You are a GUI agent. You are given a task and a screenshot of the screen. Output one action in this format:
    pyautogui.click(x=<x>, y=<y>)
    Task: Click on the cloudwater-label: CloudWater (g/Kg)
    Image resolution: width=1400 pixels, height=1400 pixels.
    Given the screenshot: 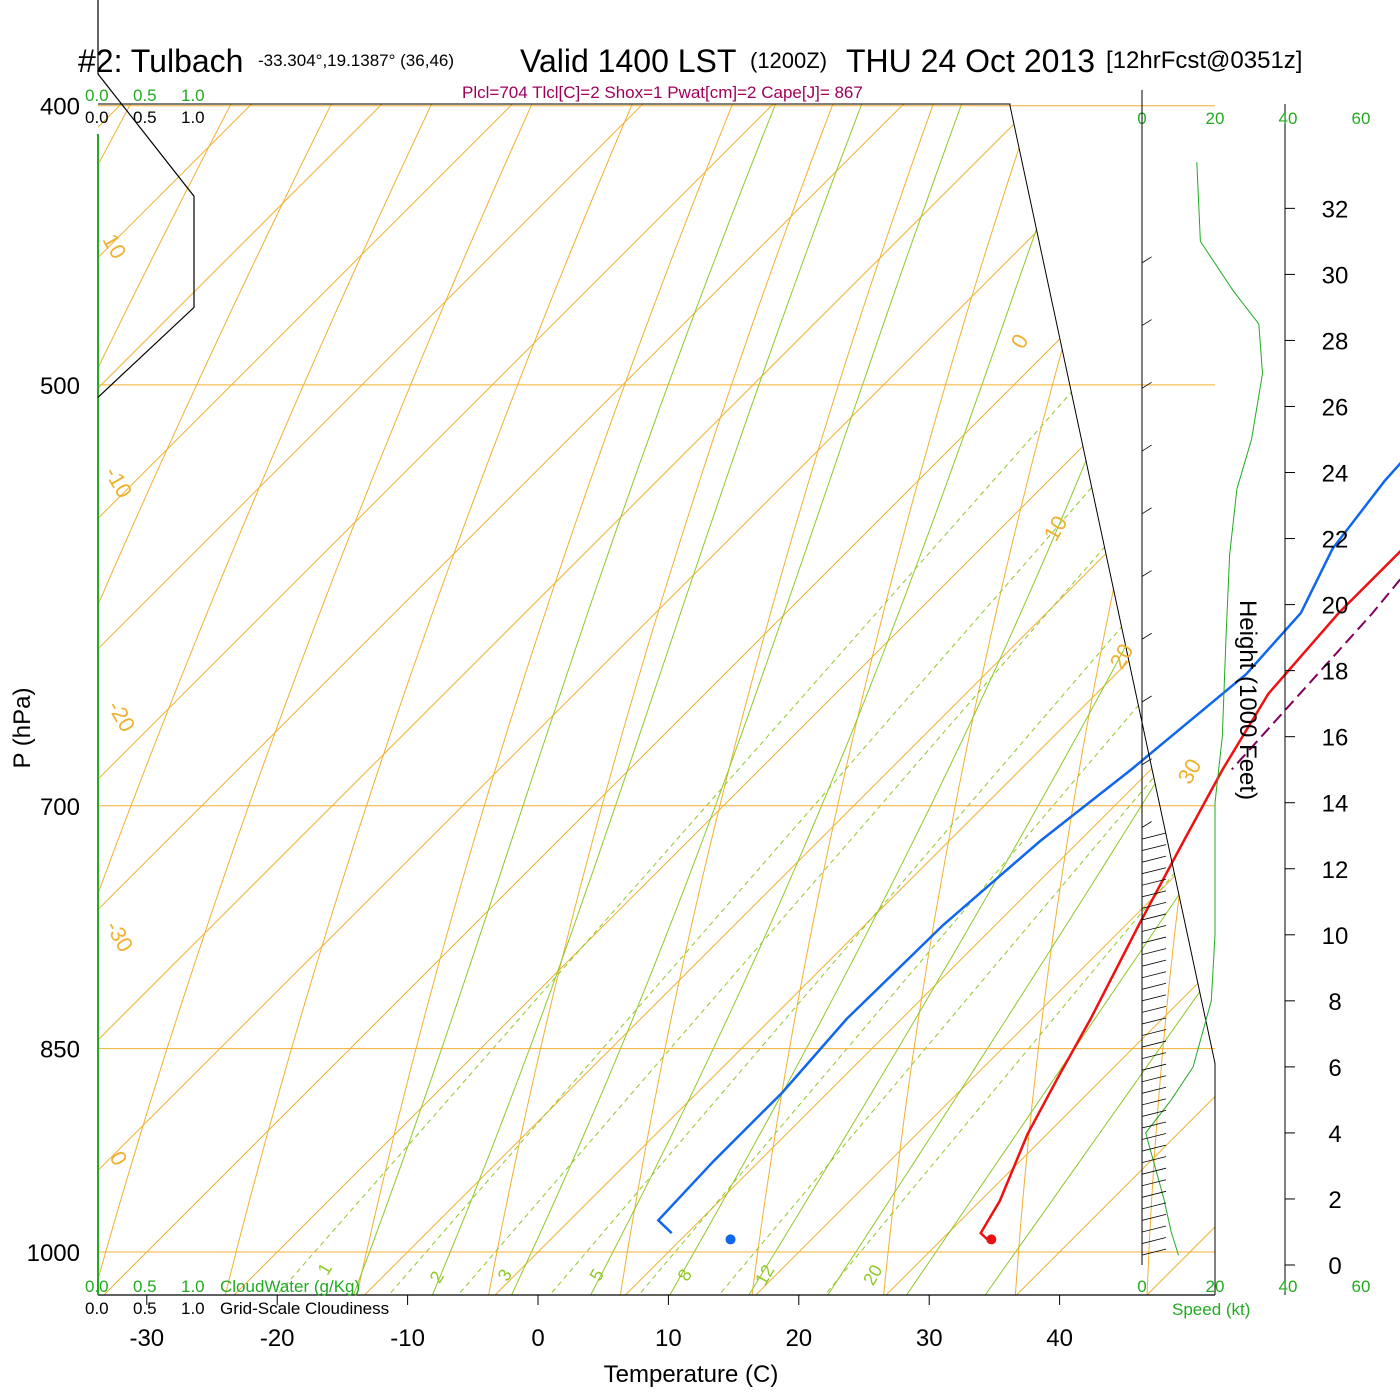 What is the action you would take?
    pyautogui.click(x=290, y=1286)
    